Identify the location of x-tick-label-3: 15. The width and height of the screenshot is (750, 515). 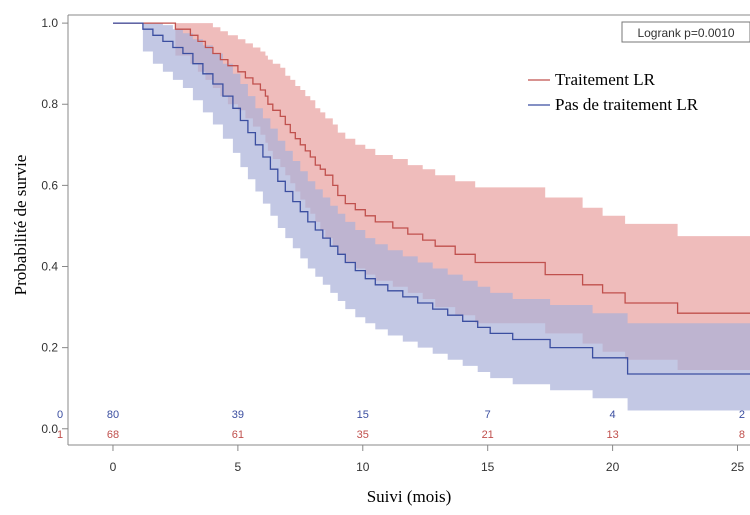
(488, 467).